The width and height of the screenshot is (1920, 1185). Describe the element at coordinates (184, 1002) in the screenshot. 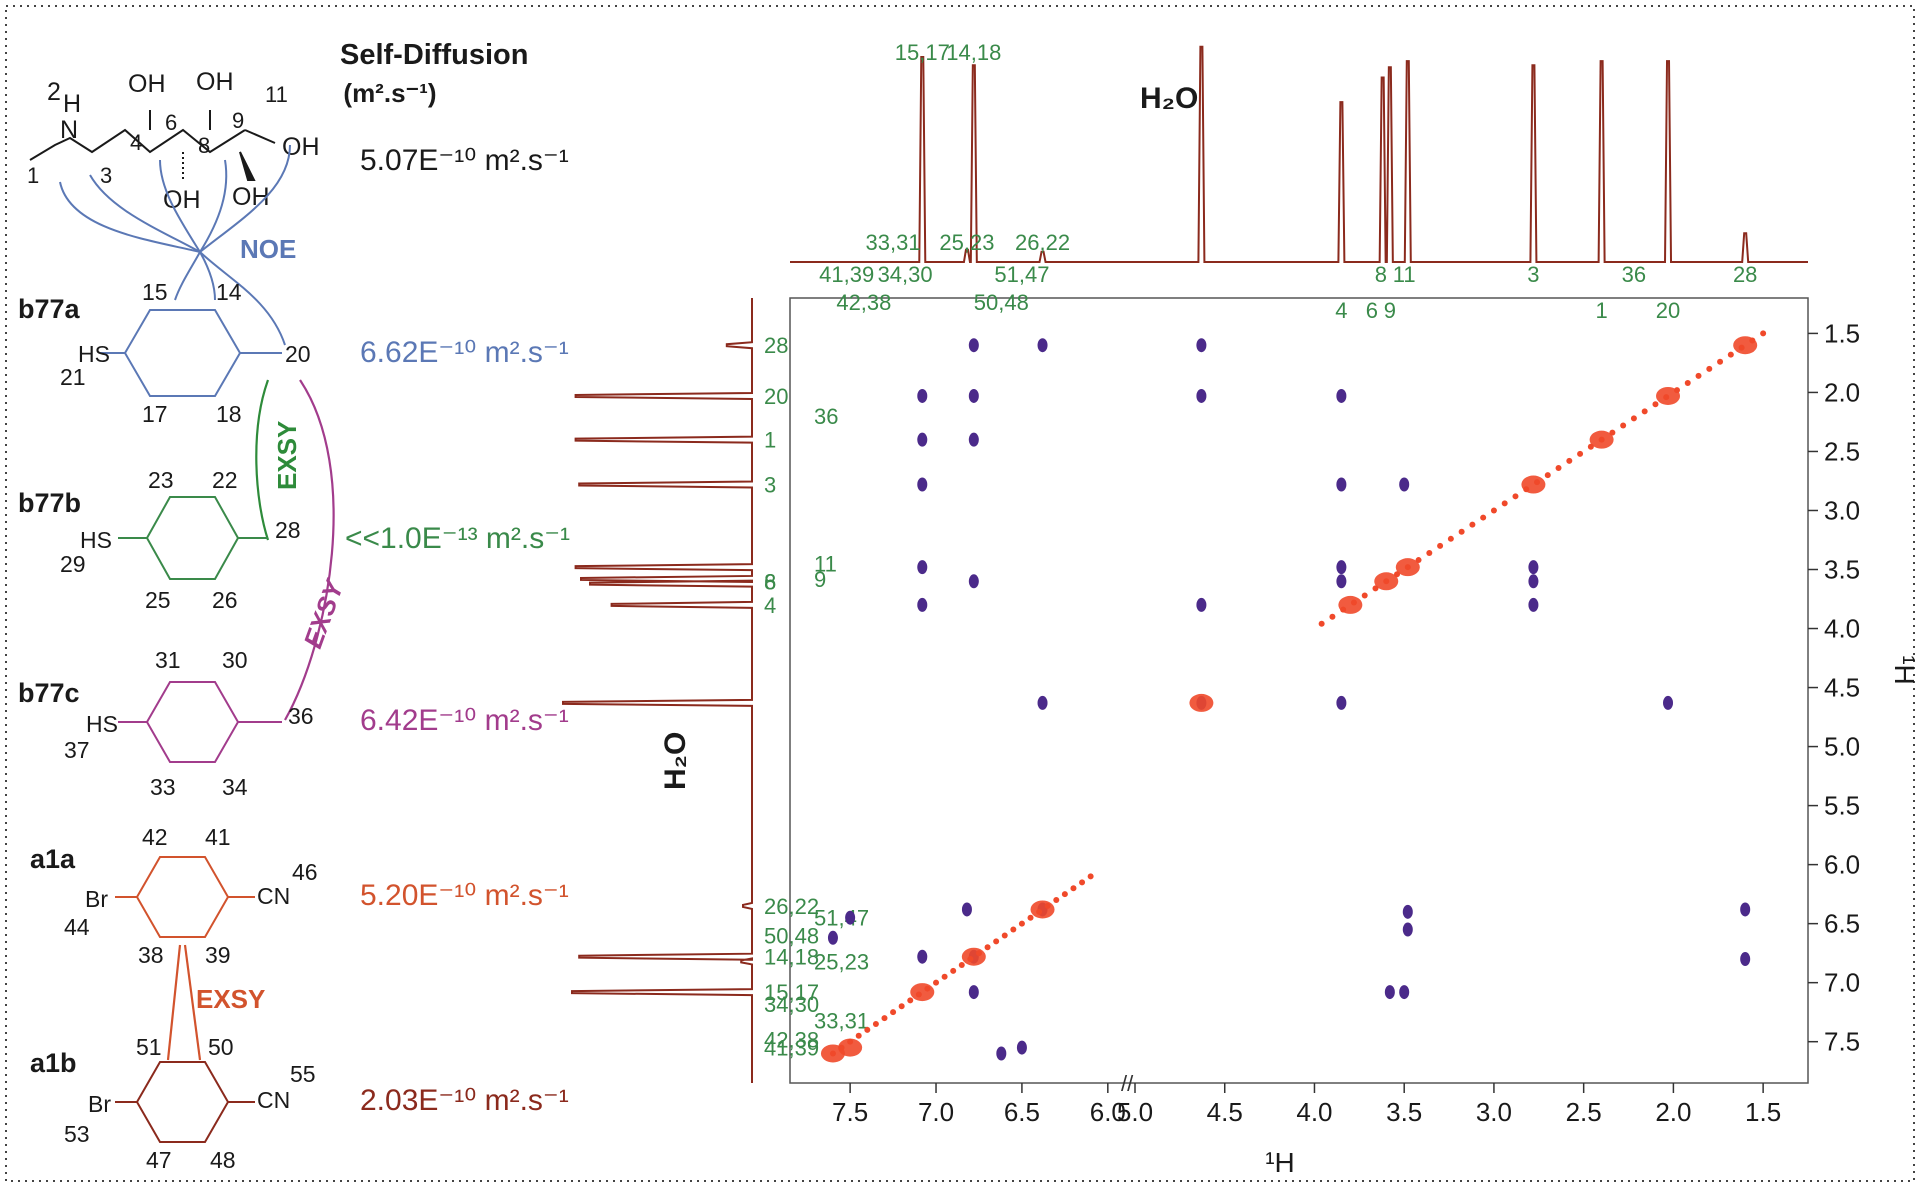

I see `exsy-orange-arrows` at that location.